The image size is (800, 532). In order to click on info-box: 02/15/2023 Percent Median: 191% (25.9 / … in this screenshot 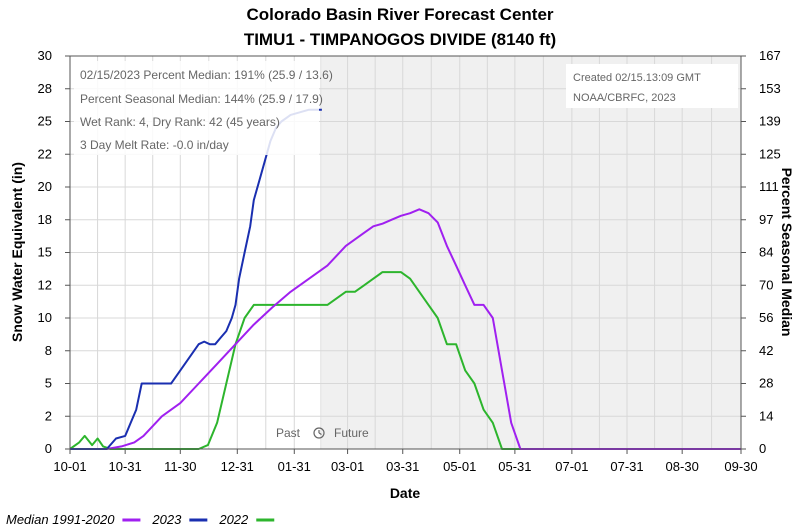, I will do `click(203, 108)`.